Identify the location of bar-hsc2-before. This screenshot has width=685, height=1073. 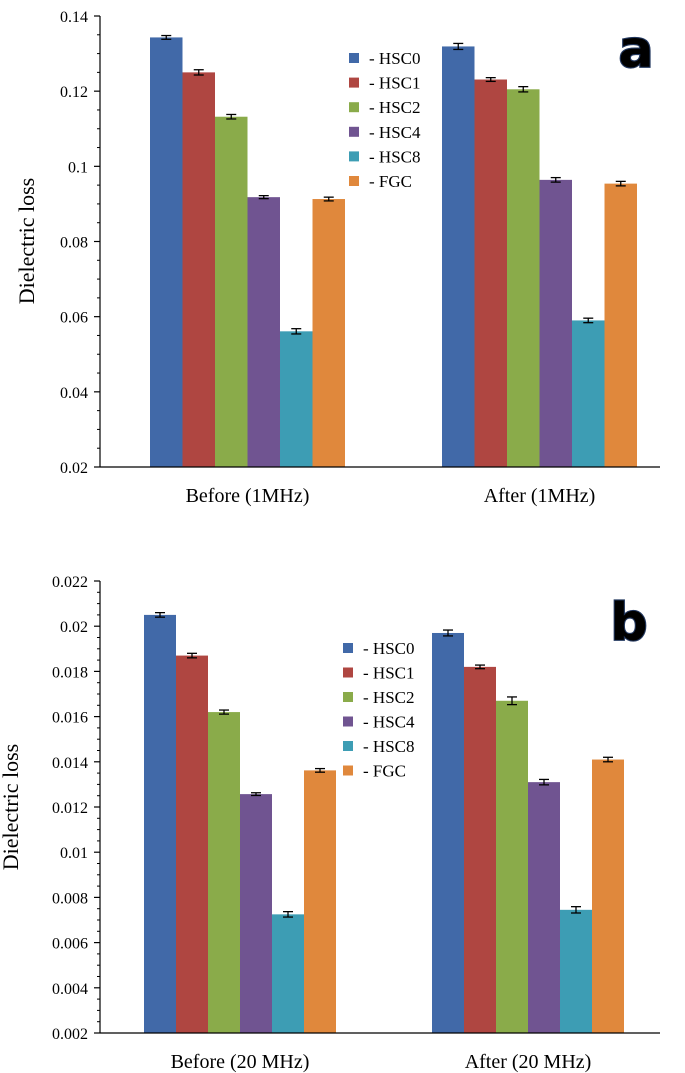
(231, 292).